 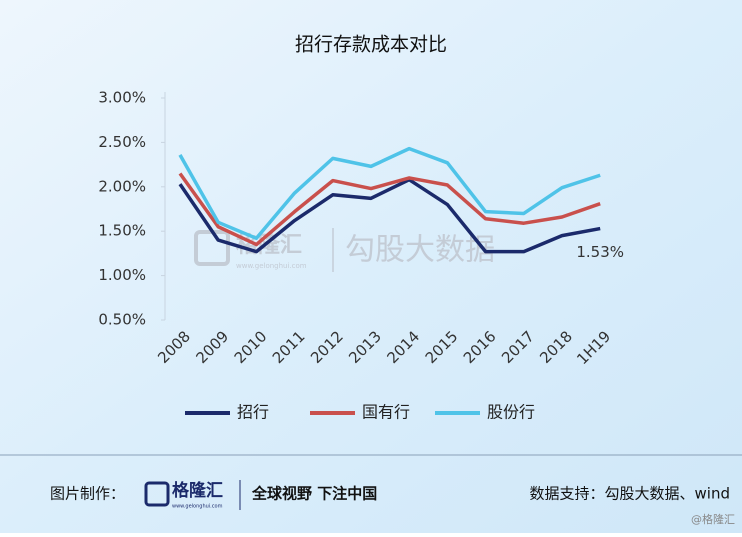 I want to click on footer-made-by: 图片制作：, so click(x=87, y=494).